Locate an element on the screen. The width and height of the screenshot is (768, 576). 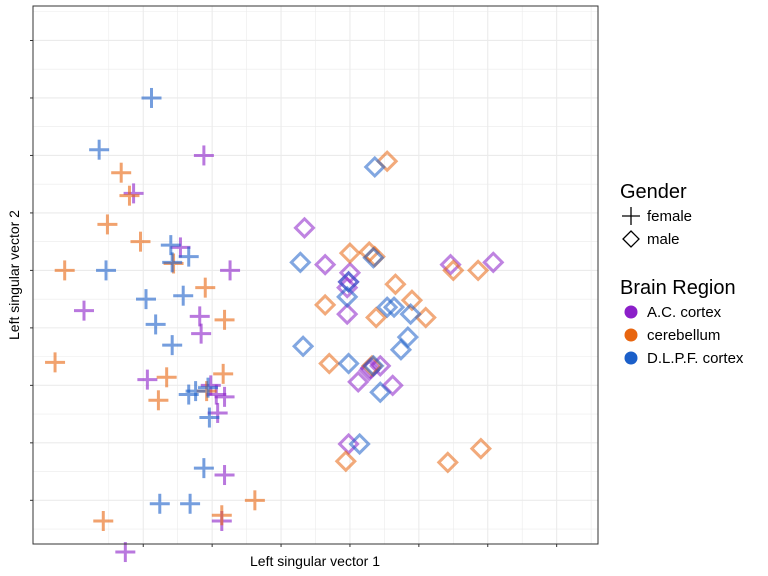
legend-key-d-l-p-f-cortex is located at coordinates (631, 358).